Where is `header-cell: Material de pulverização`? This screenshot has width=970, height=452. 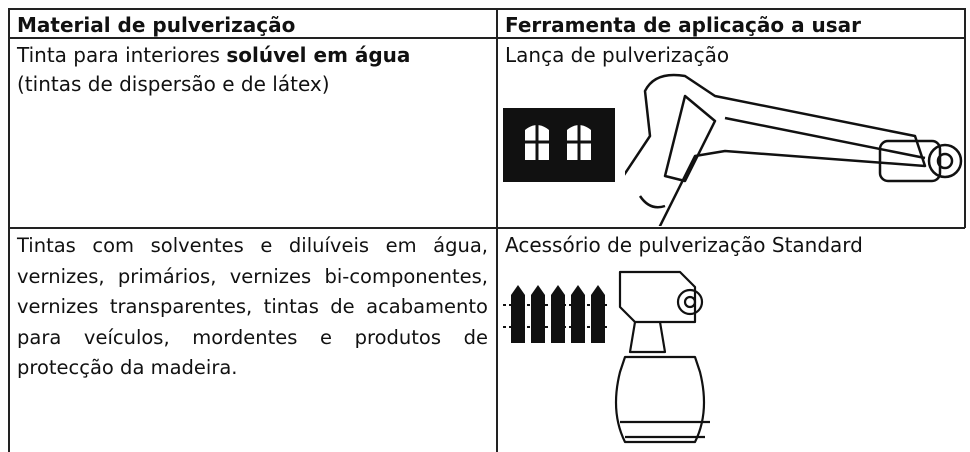
header-cell: Material de pulverização is located at coordinates (156, 25).